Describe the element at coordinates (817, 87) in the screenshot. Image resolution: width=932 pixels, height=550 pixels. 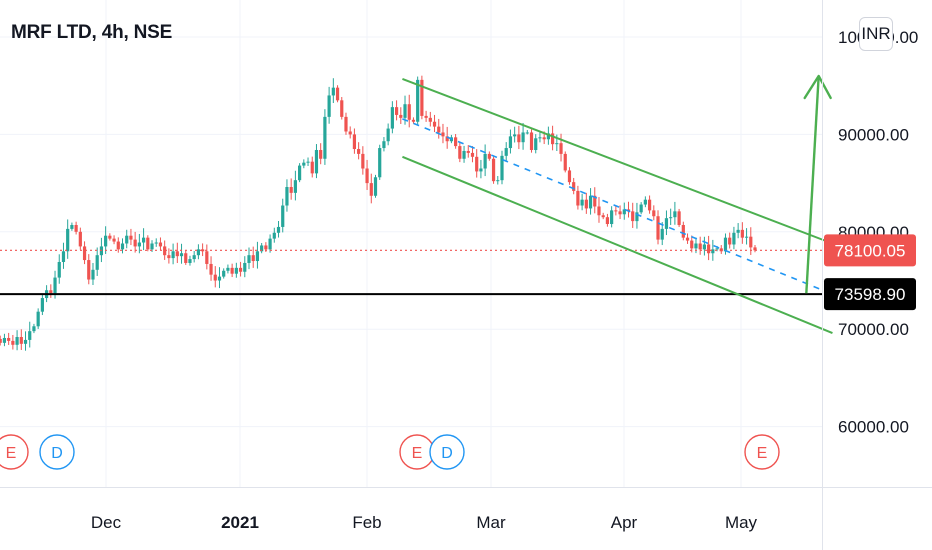
I see `projection-arrow-head` at that location.